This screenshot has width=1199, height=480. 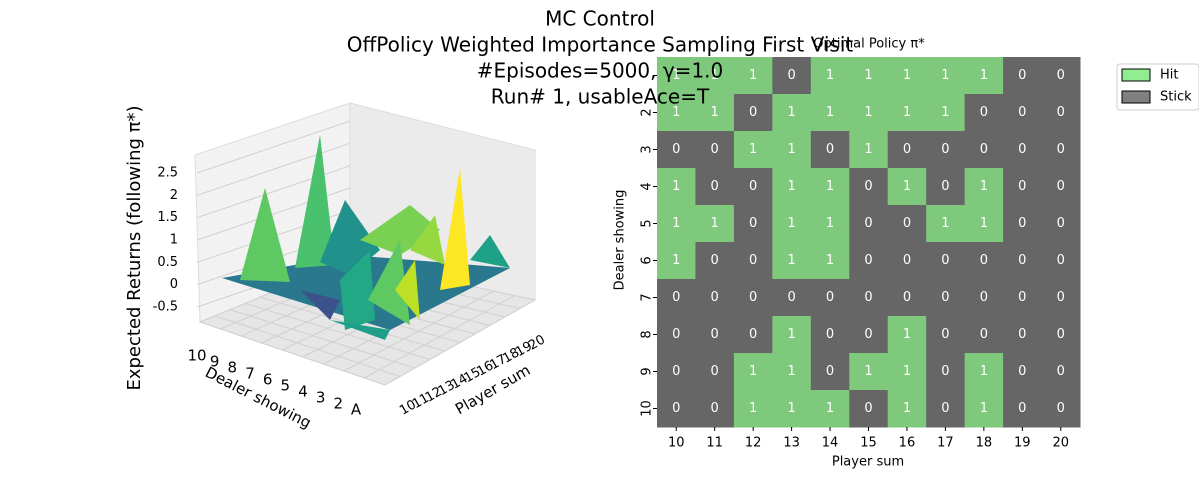 What do you see at coordinates (647, 186) in the screenshot?
I see `y-tick-label: 4` at bounding box center [647, 186].